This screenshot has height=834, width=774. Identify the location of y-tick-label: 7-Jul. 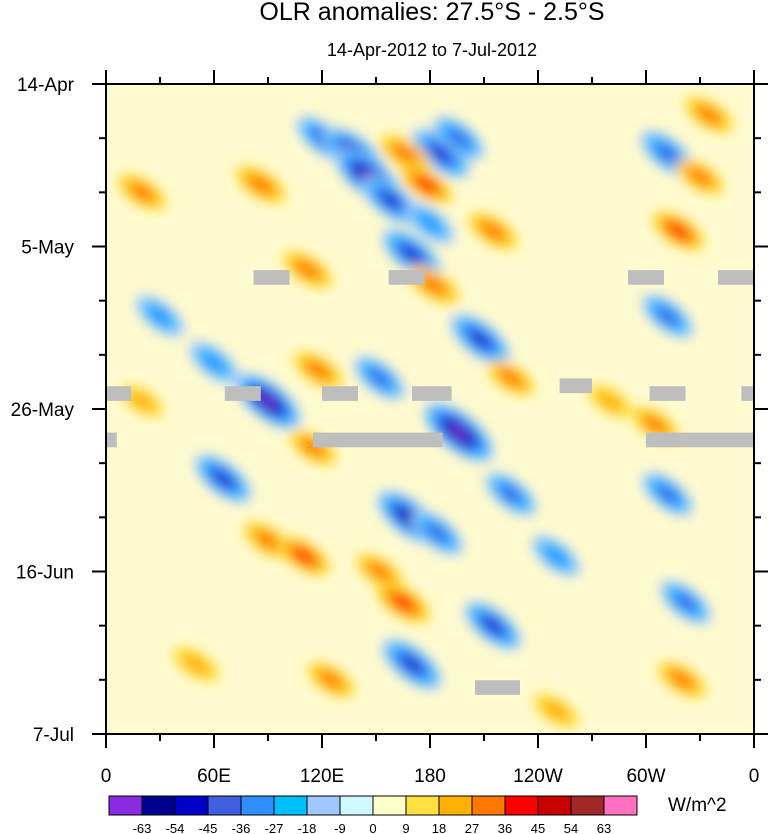
(53, 735).